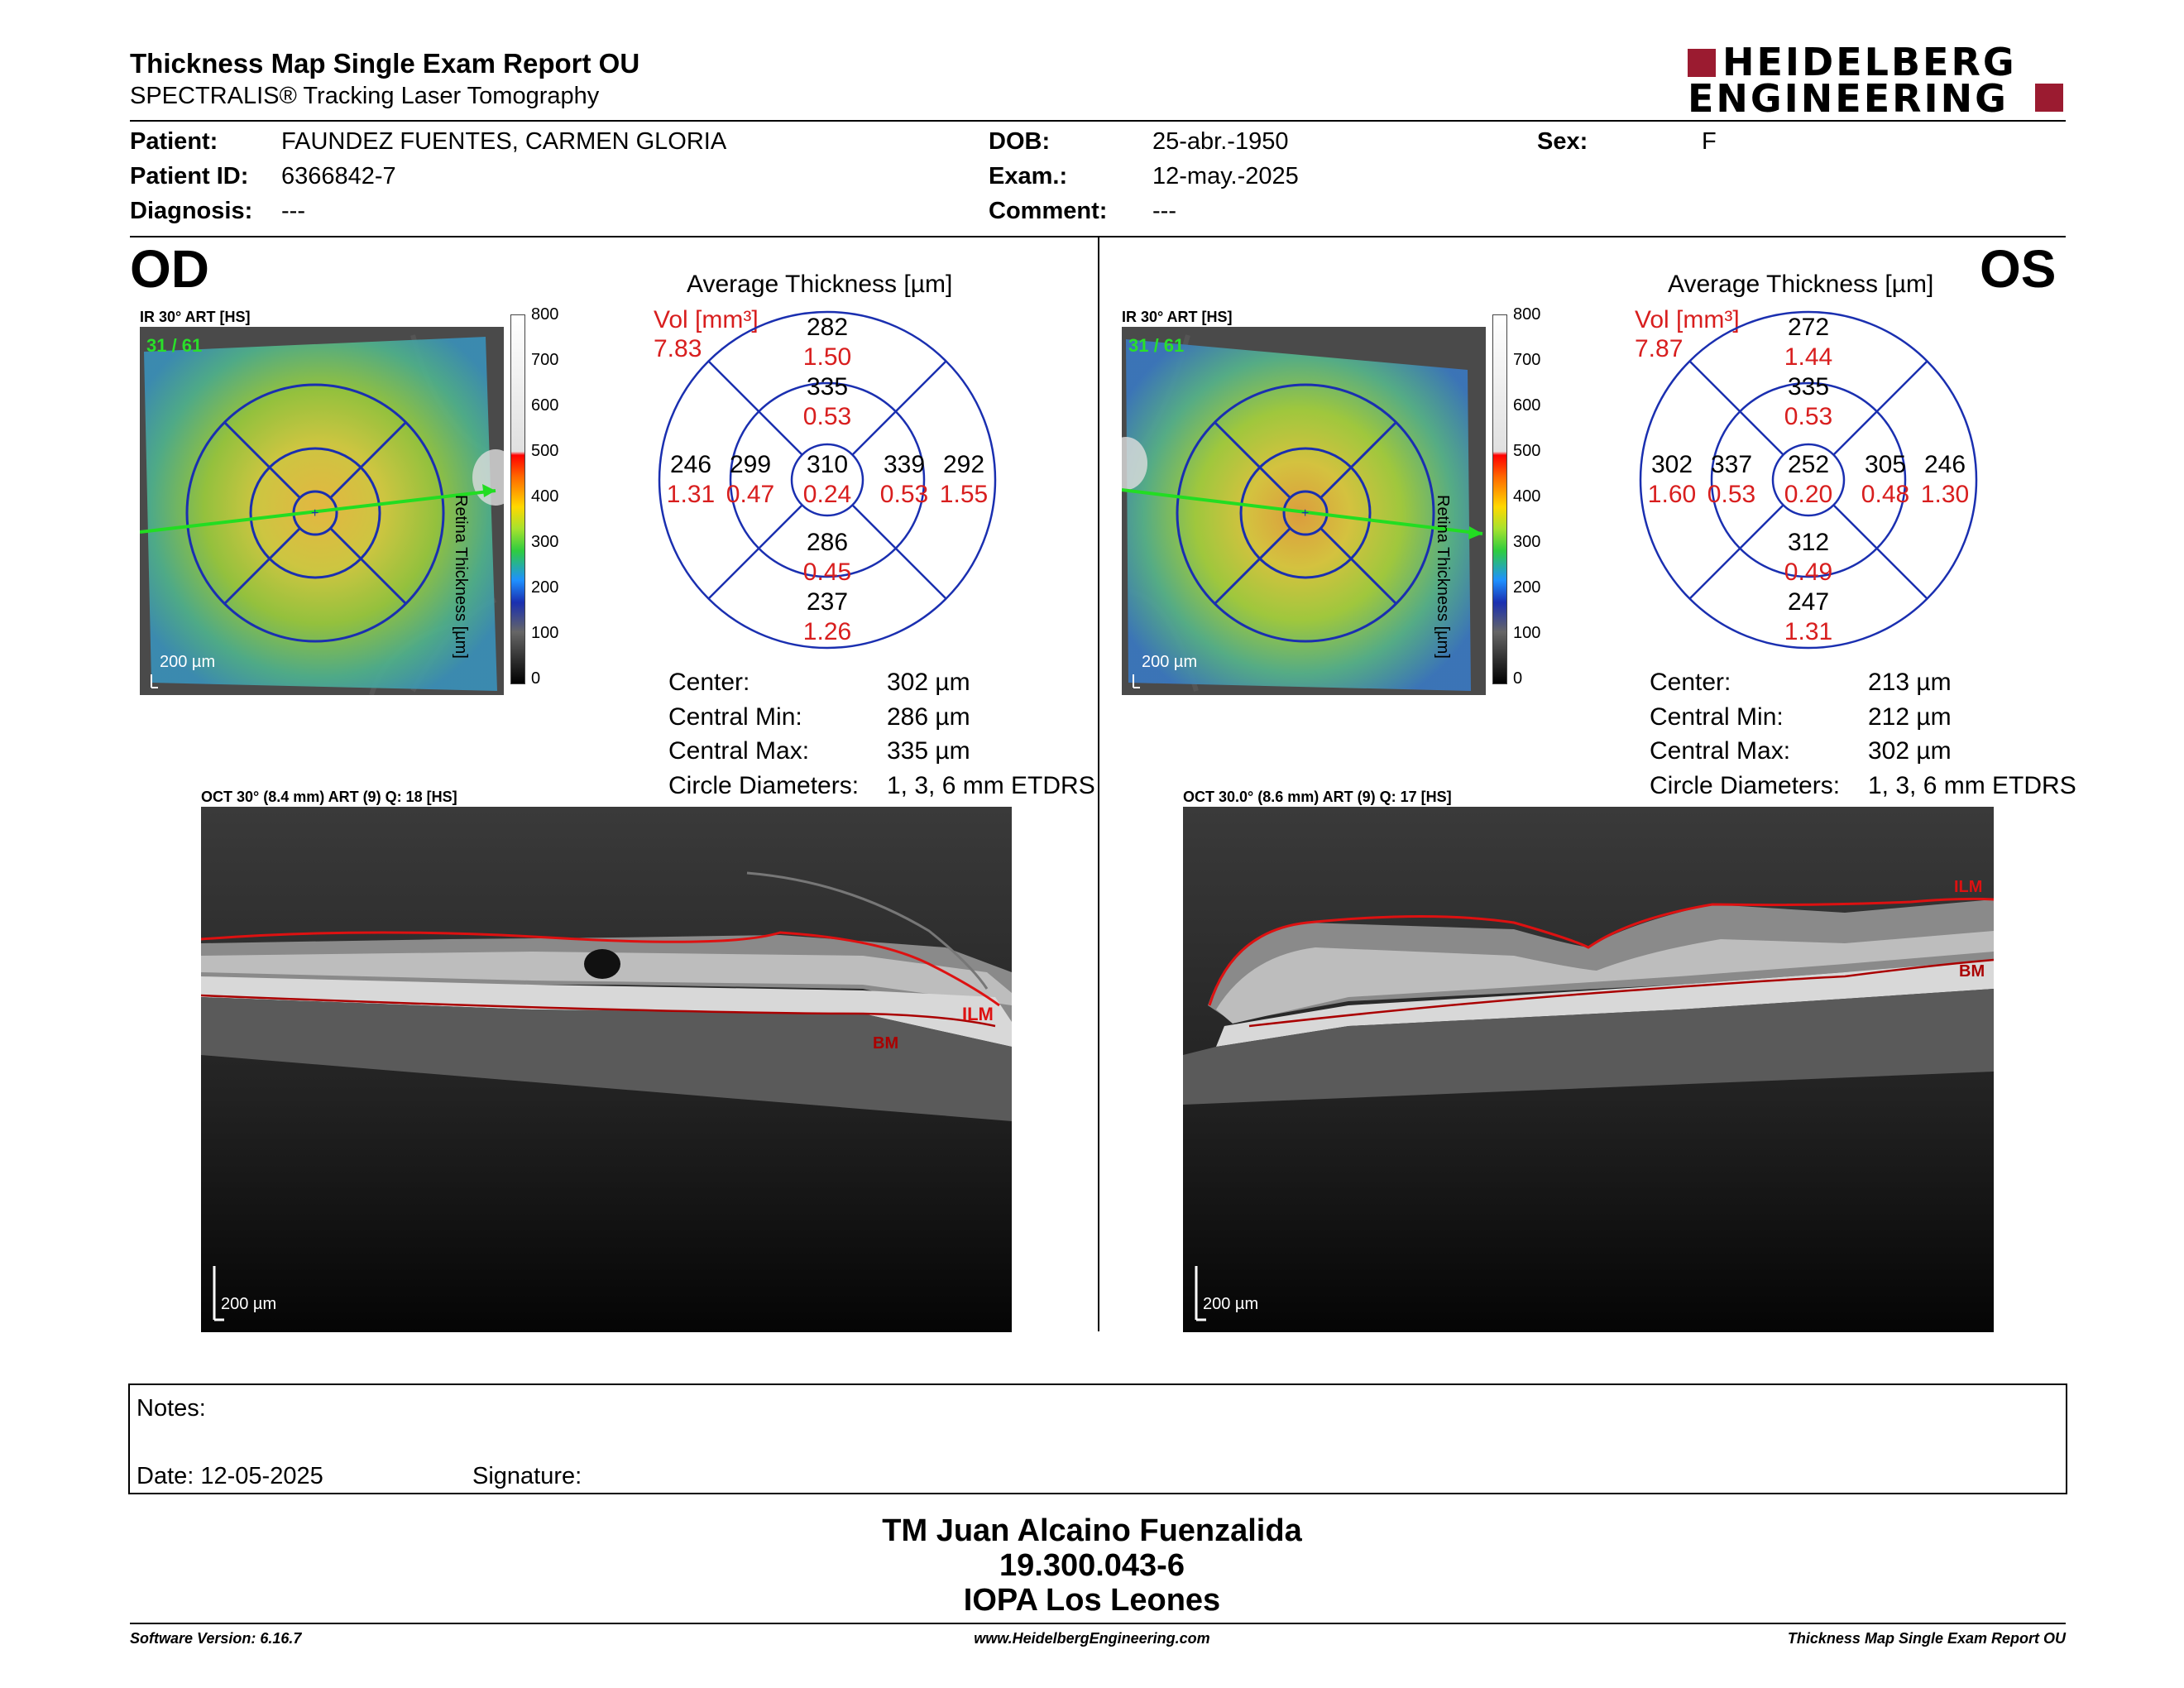 The height and width of the screenshot is (1688, 2184). I want to click on exam-value: 12-may.-2025, so click(1225, 176).